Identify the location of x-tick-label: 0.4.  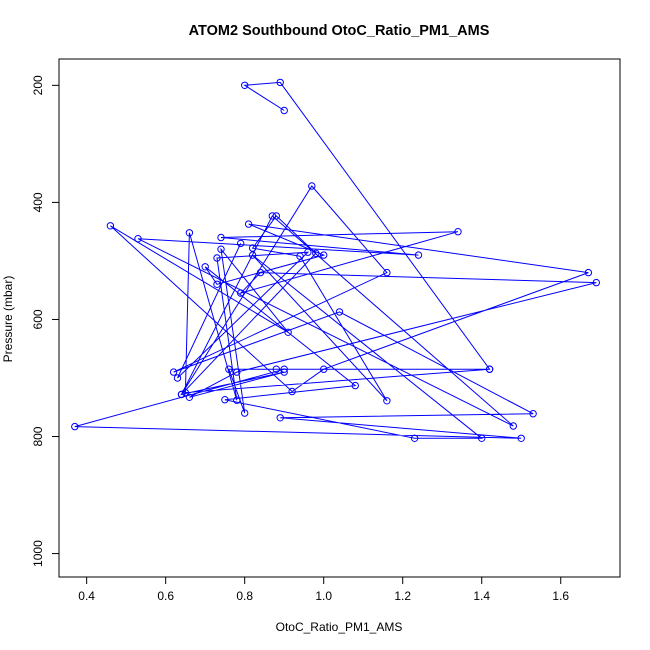
(86, 596).